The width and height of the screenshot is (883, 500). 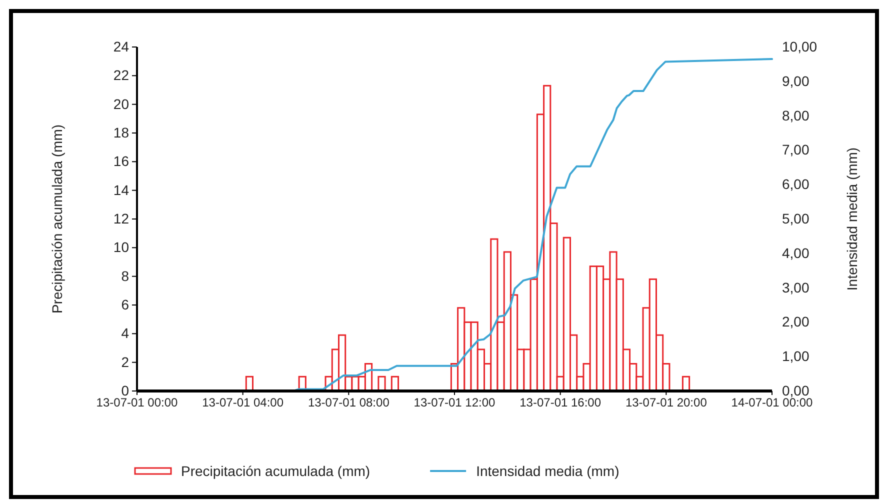 What do you see at coordinates (455, 403) in the screenshot?
I see `x-tick-label: 13-07-01 12:00` at bounding box center [455, 403].